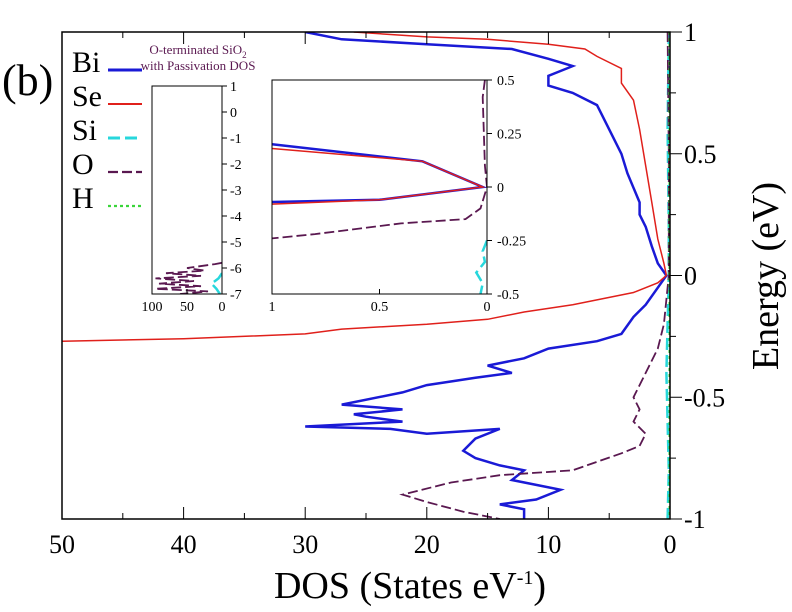 Image resolution: width=792 pixels, height=612 pixels. I want to click on y-tick-label: -0.25, so click(511, 241).